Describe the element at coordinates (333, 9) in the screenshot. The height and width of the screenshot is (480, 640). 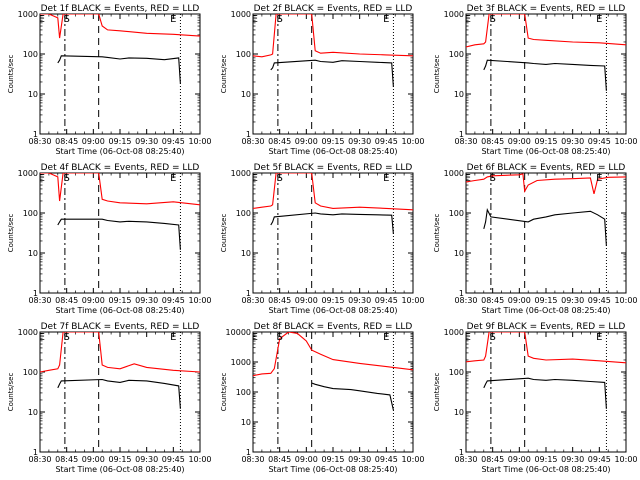
I see `chart-title: Det 2f BLACK = Events, RED = LLD` at that location.